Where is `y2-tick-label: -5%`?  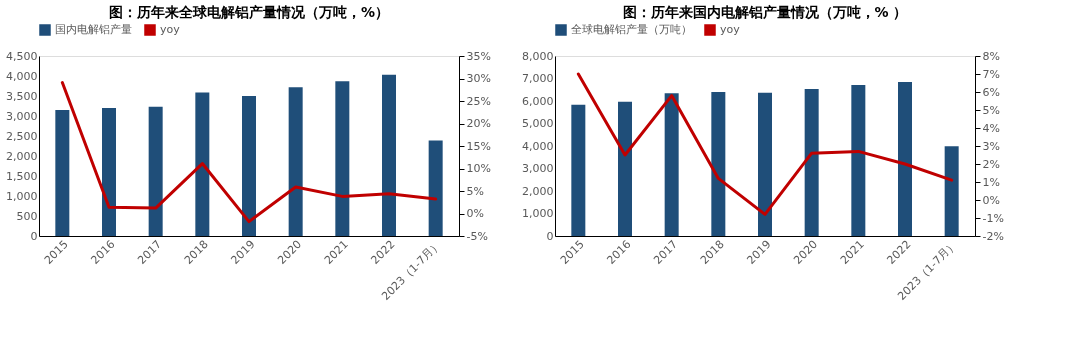
y2-tick-label: -5% is located at coordinates (477, 236).